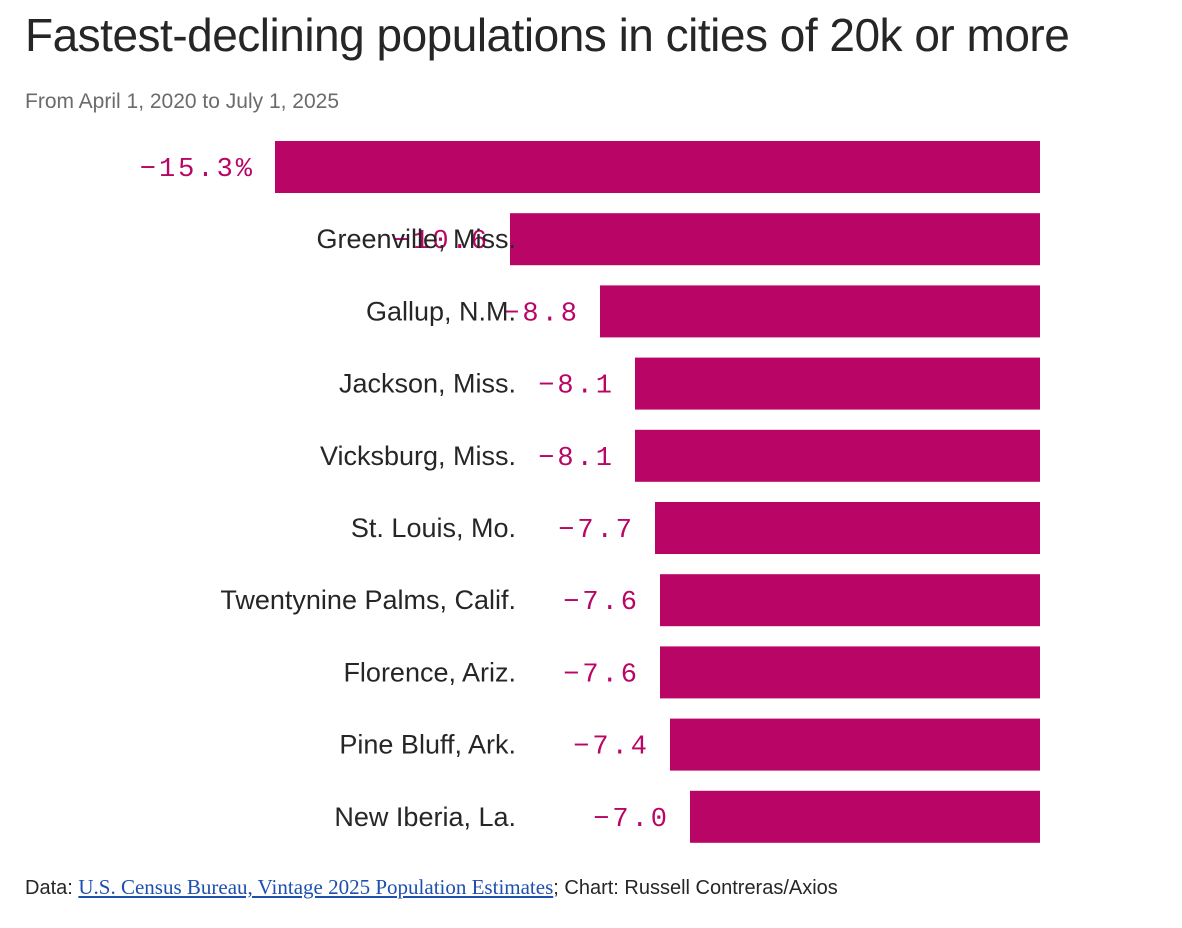 Image resolution: width=1182 pixels, height=928 pixels. Describe the element at coordinates (441, 311) in the screenshot. I see `category-label: Gallup, N.M.` at that location.